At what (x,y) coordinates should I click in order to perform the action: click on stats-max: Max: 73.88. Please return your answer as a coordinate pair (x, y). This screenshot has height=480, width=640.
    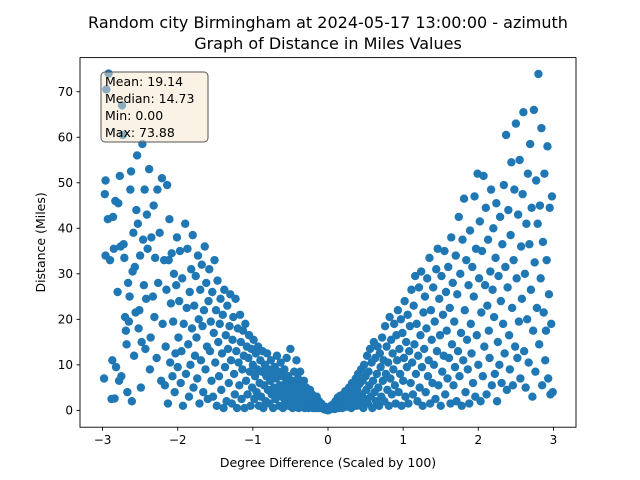
    Looking at the image, I should click on (140, 132).